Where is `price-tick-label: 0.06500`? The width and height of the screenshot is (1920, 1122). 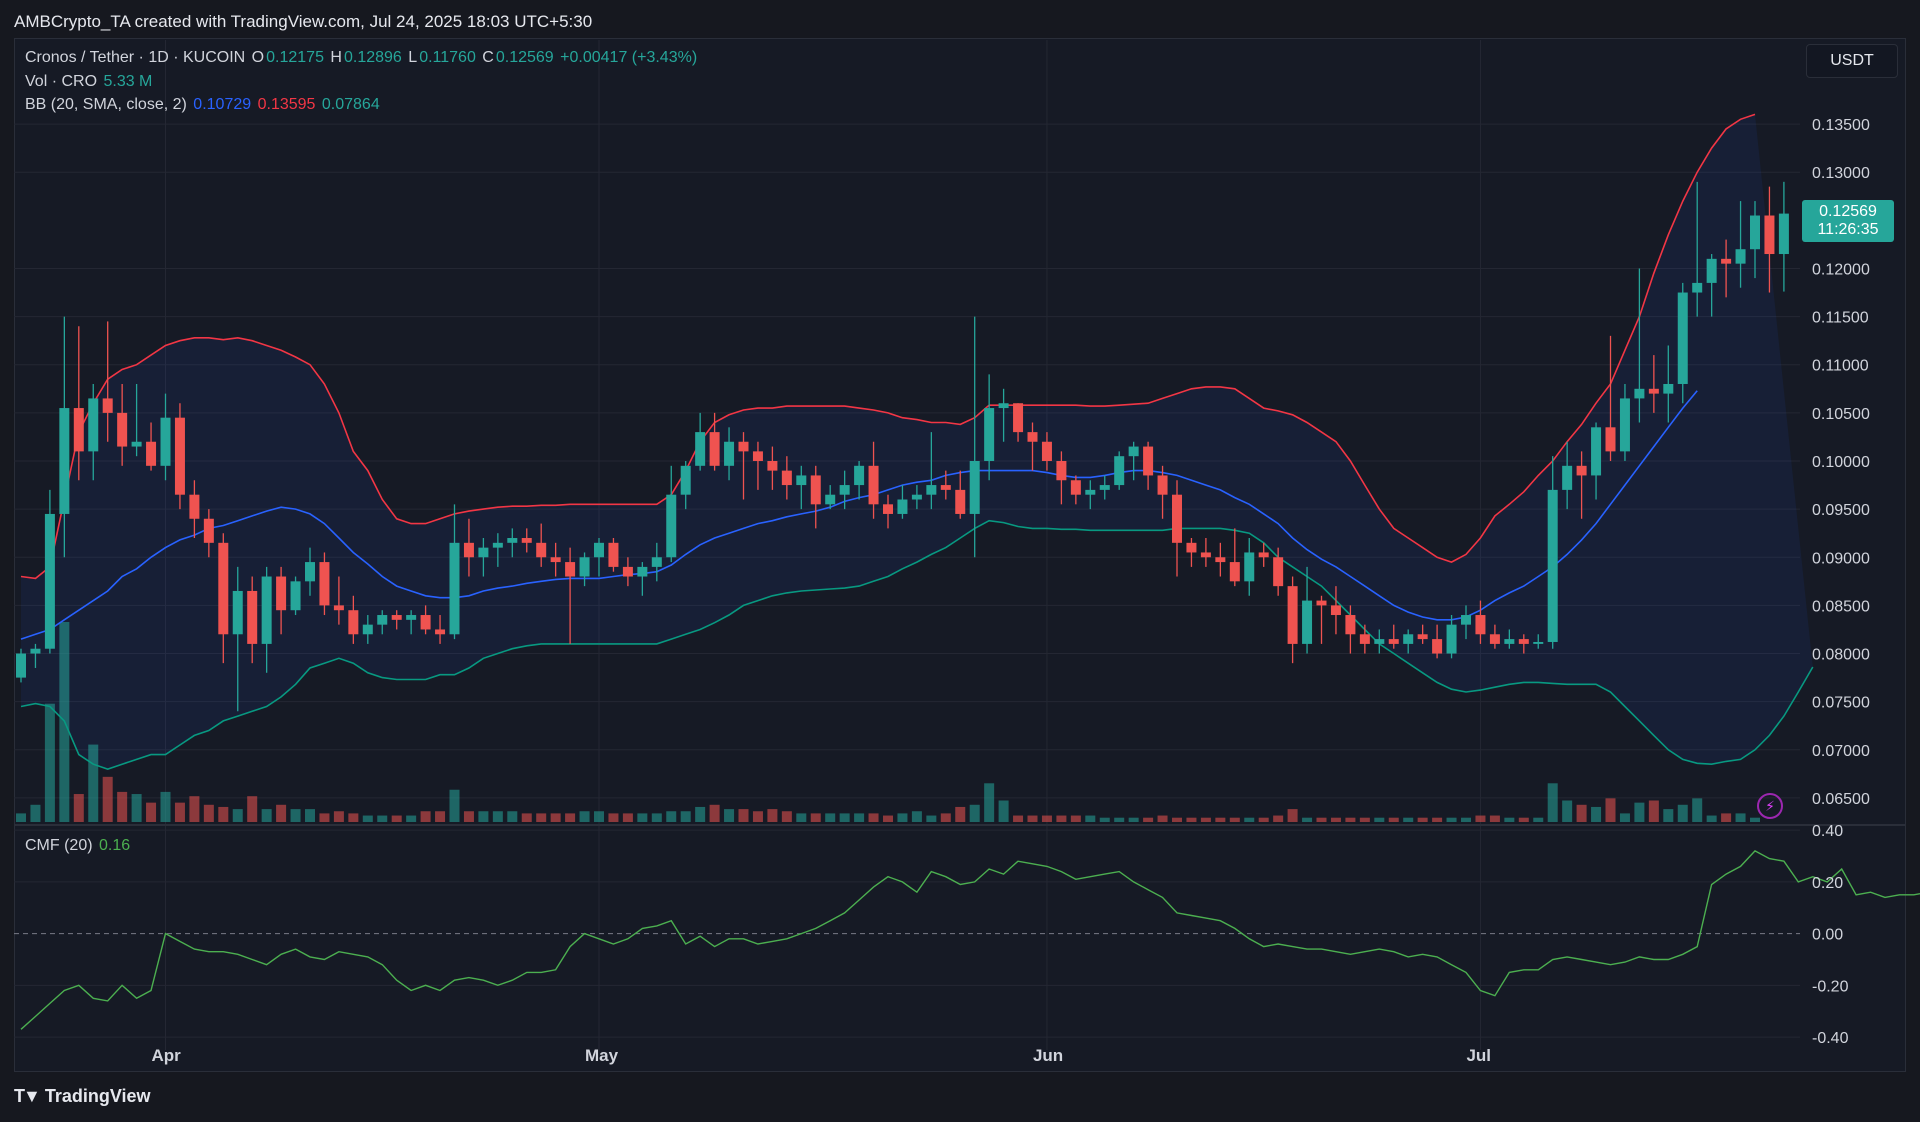 price-tick-label: 0.06500 is located at coordinates (1841, 799).